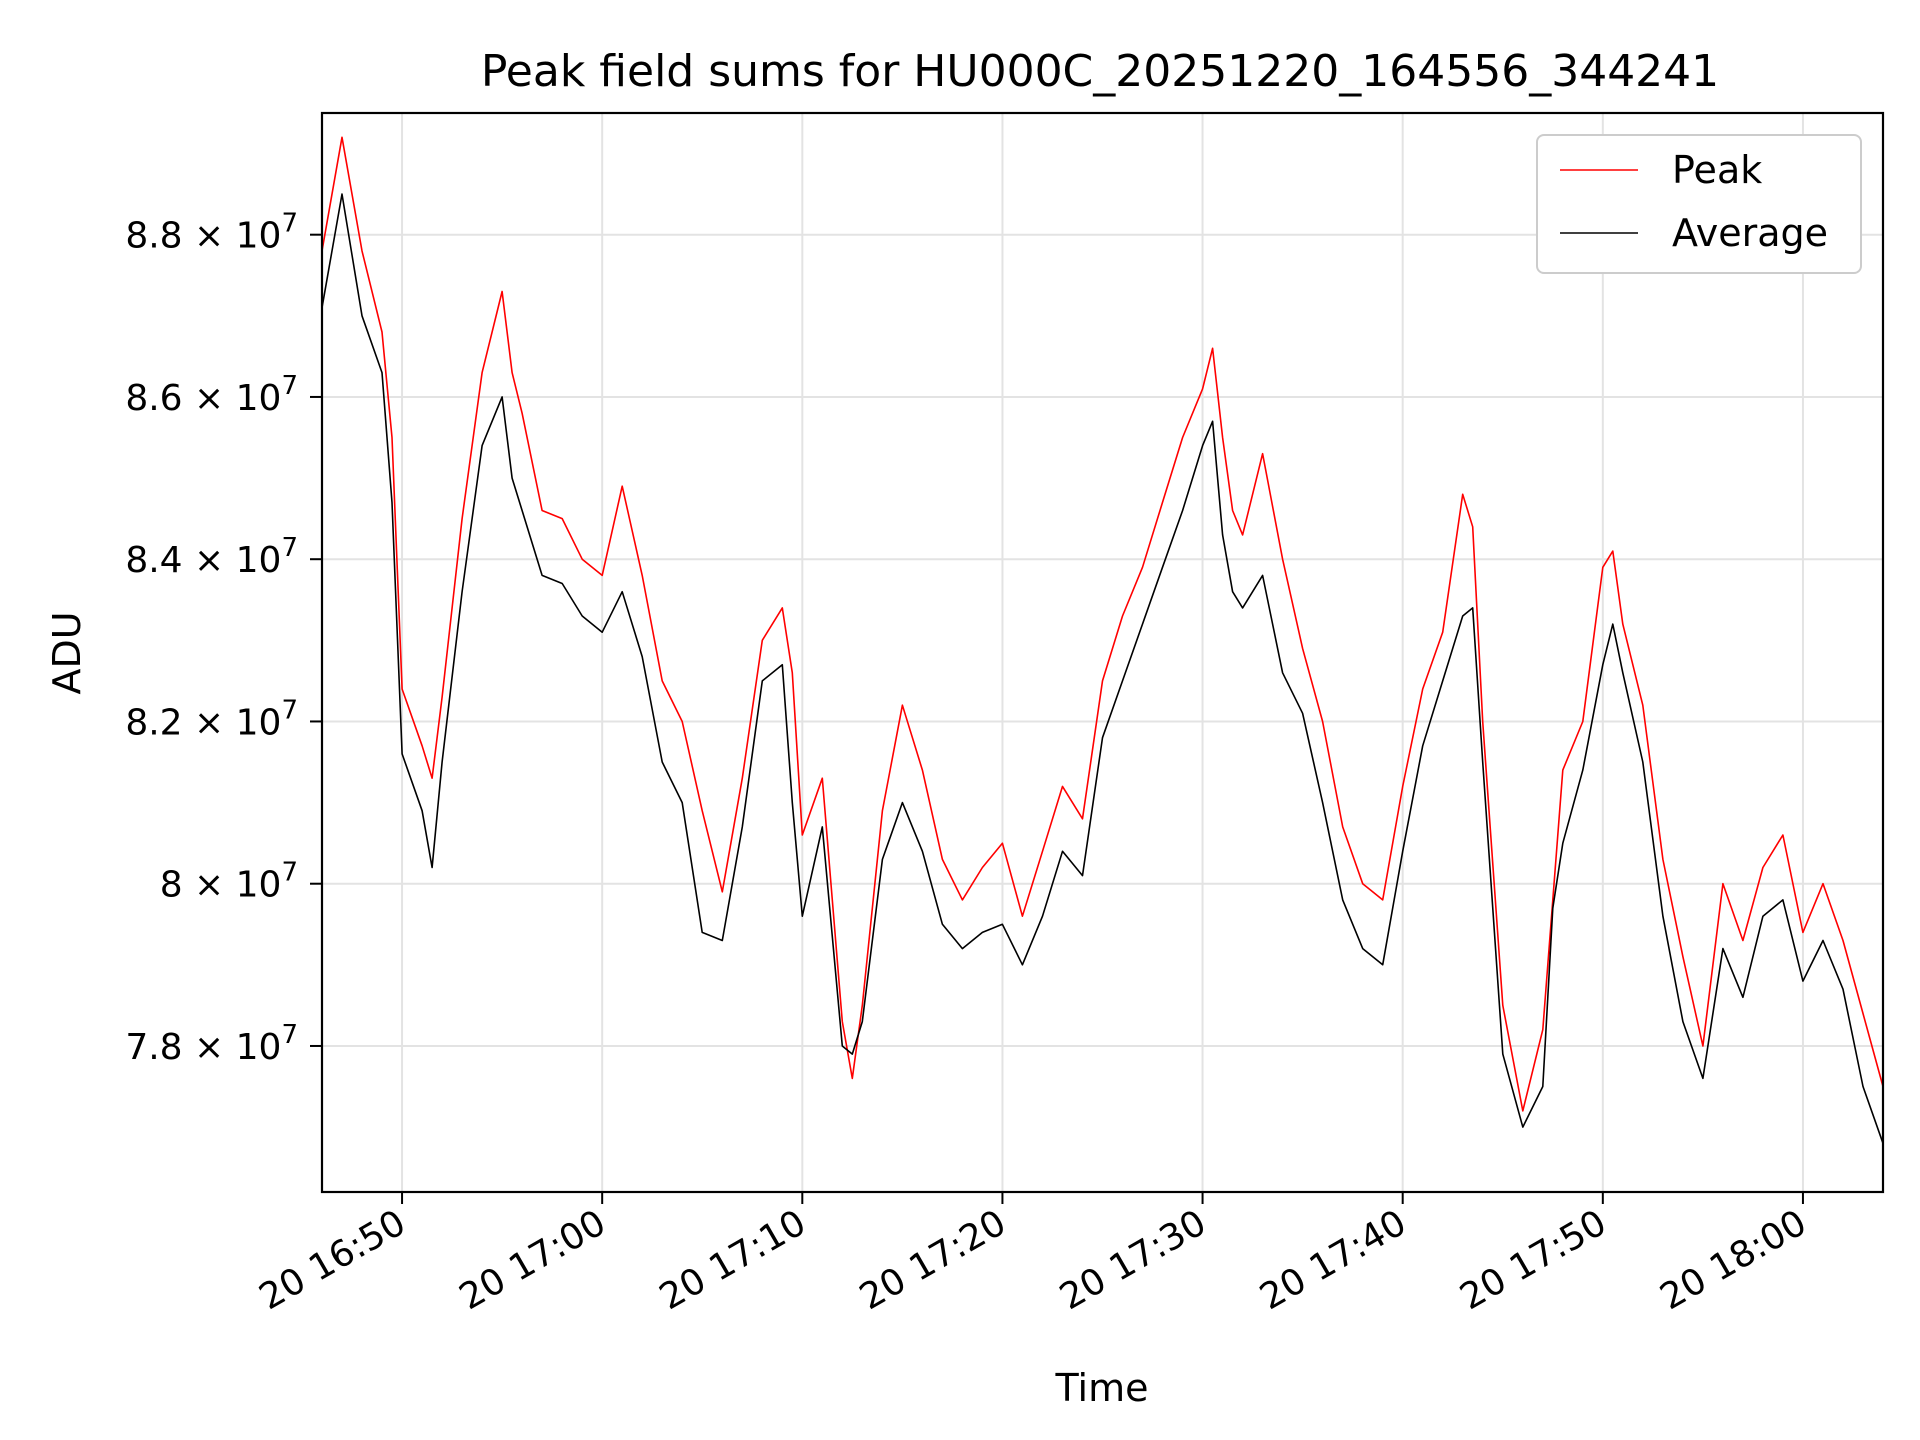 The height and width of the screenshot is (1440, 1920). Describe the element at coordinates (211, 233) in the screenshot. I see `y-tick-label: 8.8 × 107` at that location.